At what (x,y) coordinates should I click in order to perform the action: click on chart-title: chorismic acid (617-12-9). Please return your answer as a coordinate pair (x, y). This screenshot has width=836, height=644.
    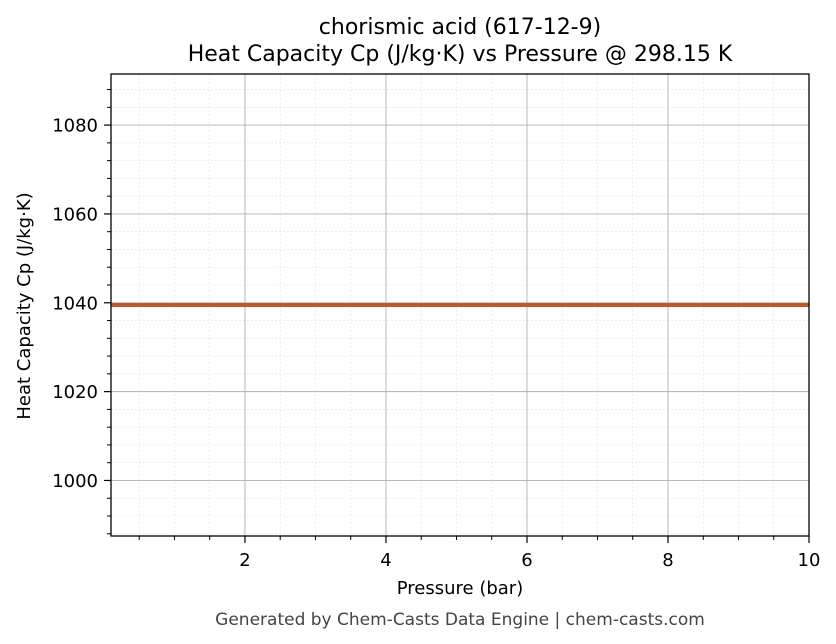
    Looking at the image, I should click on (460, 27).